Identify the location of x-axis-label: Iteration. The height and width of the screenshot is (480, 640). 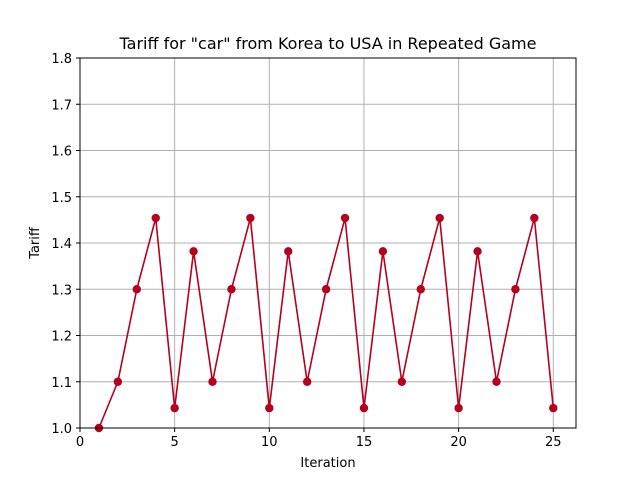
(327, 463).